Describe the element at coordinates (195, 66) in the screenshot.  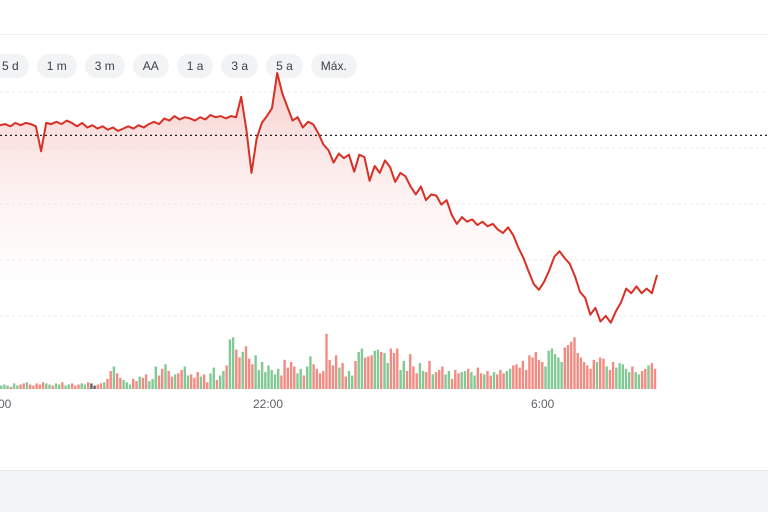
I see `range-1y-button: 1 a` at that location.